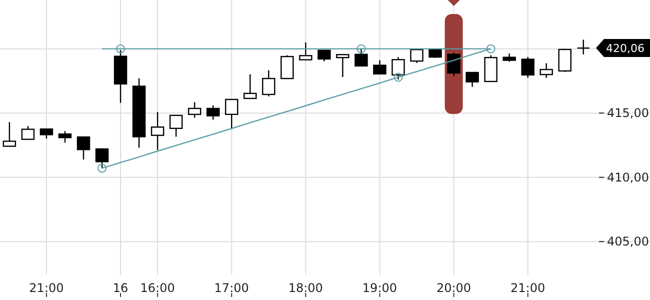 The width and height of the screenshot is (650, 300). What do you see at coordinates (628, 113) in the screenshot?
I see `y-tick-label: 415,00` at bounding box center [628, 113].